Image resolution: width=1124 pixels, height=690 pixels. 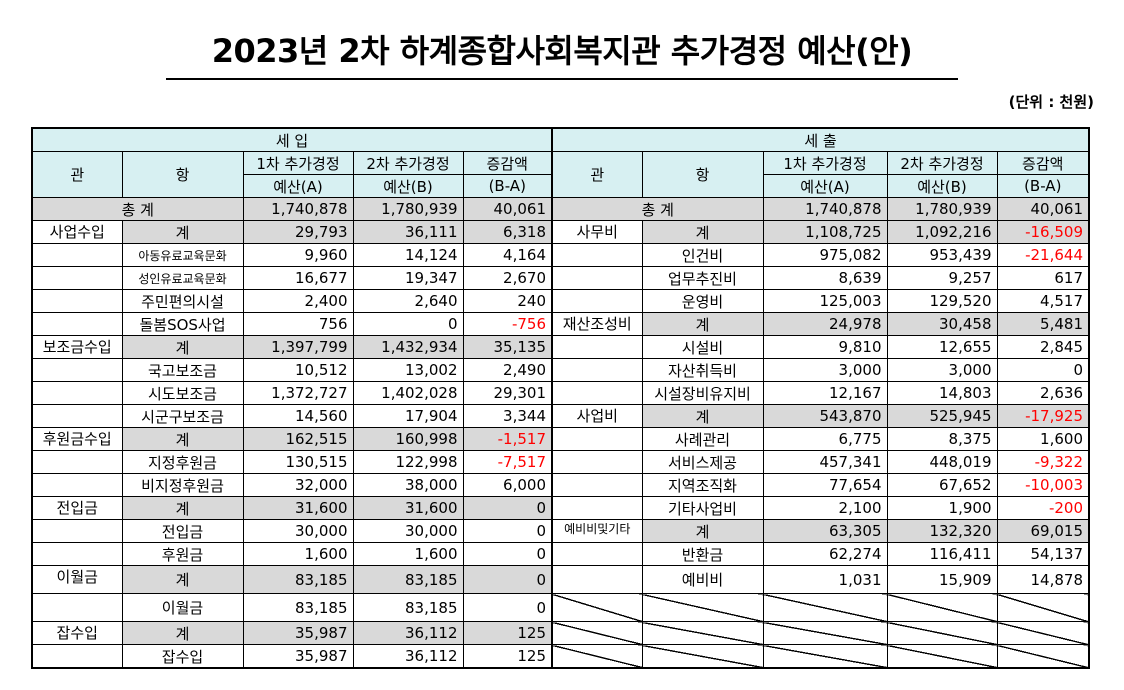 What do you see at coordinates (77, 554) in the screenshot?
I see `income-gwan-cell` at bounding box center [77, 554].